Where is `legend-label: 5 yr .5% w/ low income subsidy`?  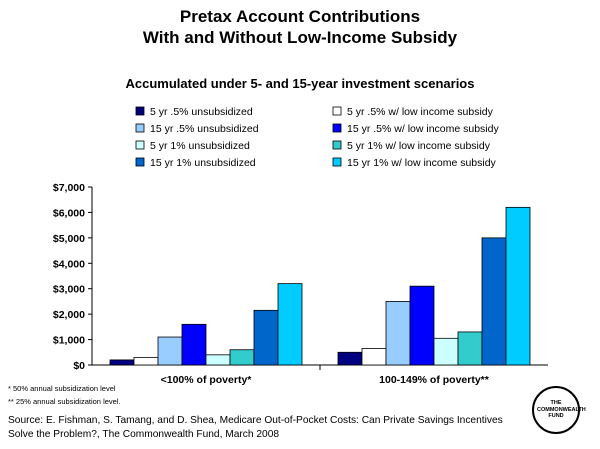
legend-label: 5 yr .5% w/ low income subsidy is located at coordinates (420, 112).